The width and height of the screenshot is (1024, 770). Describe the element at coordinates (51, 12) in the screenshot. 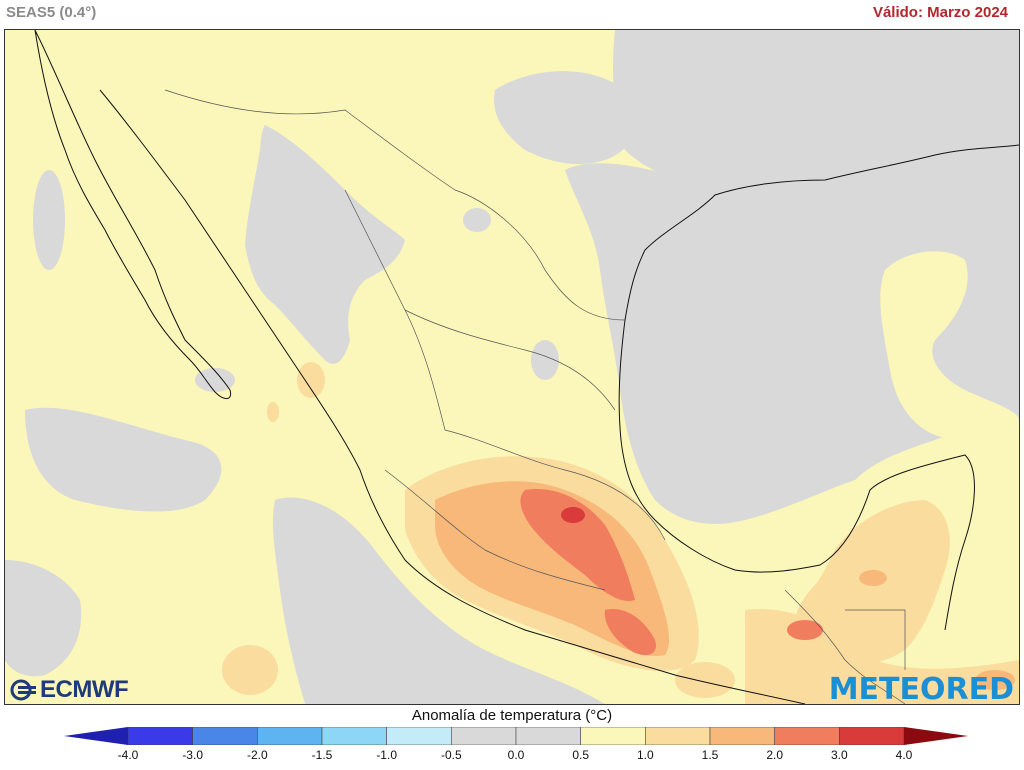

I see `model-label: SEAS5 (0.4°)` at that location.